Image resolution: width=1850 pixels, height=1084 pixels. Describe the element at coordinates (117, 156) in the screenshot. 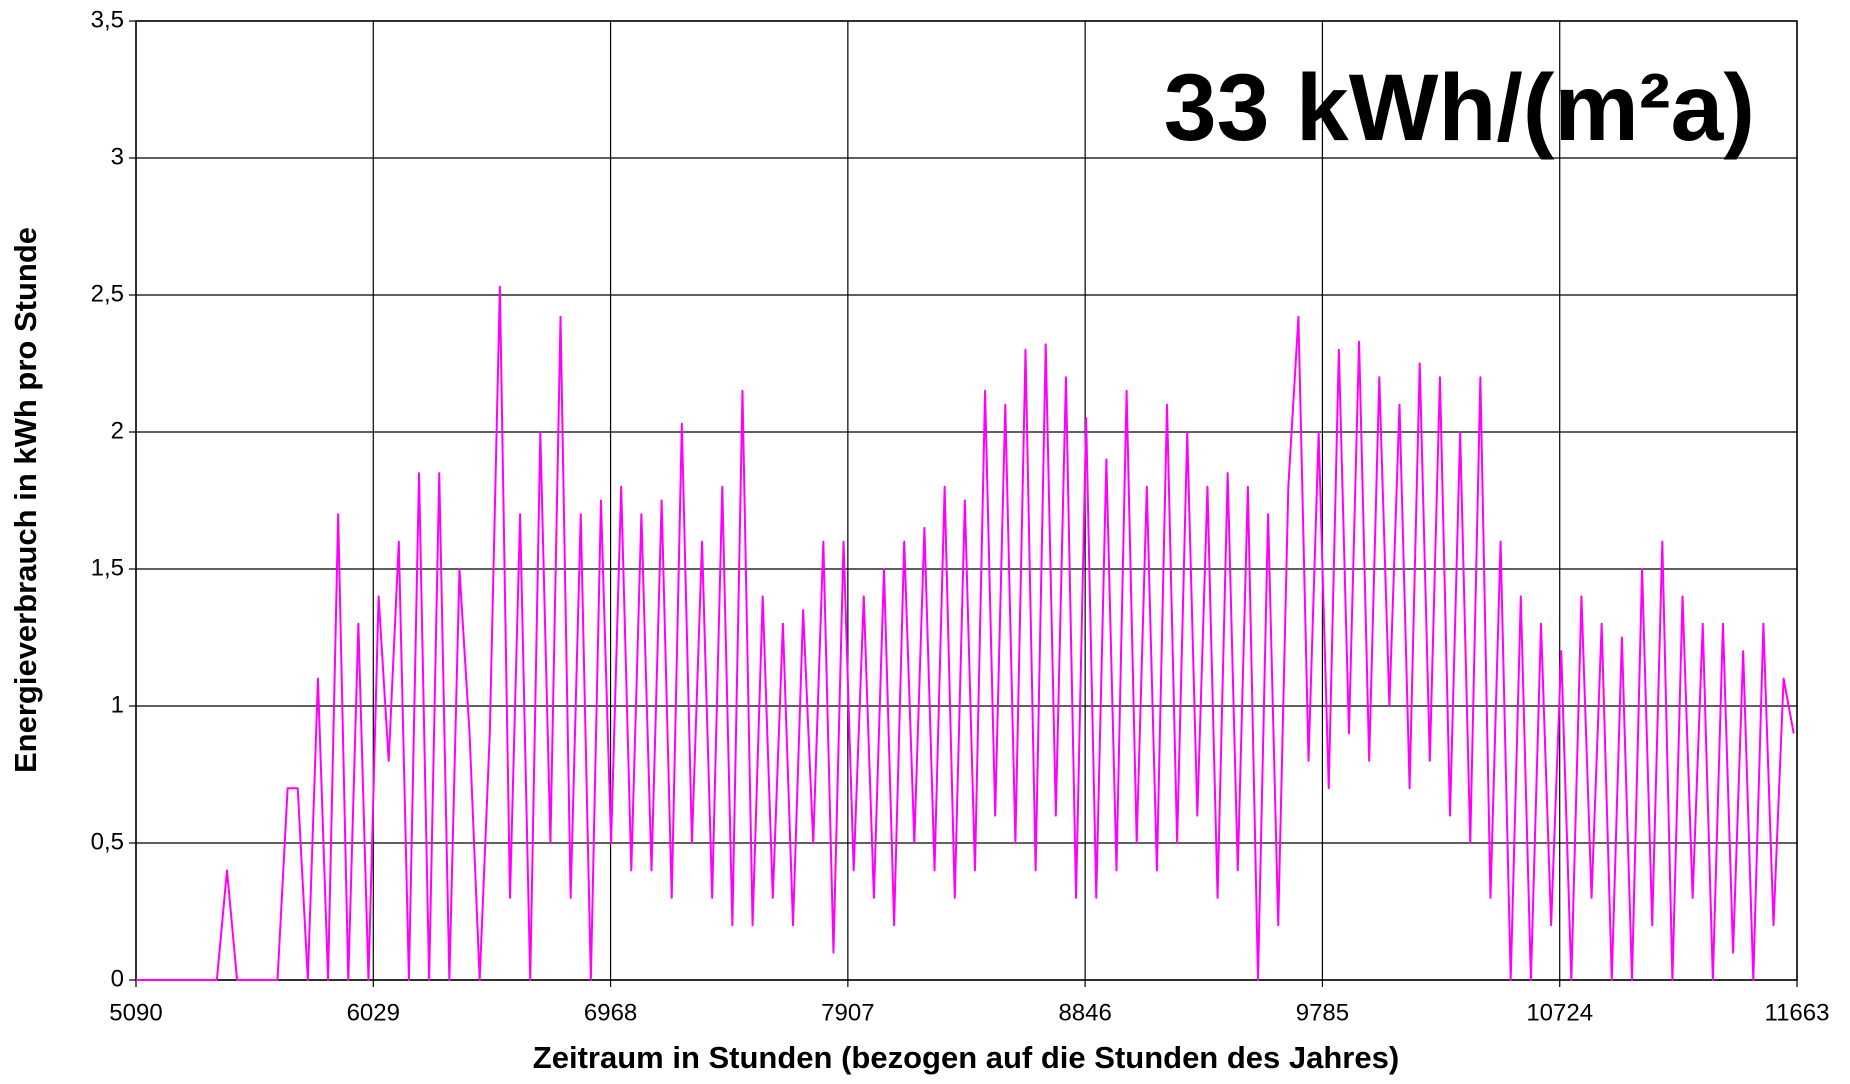

I see `y-tick-label: 3` at that location.